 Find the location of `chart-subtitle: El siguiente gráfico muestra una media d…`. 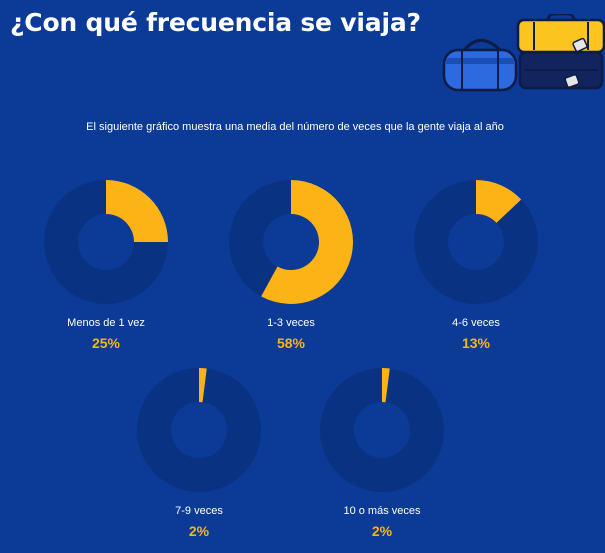

chart-subtitle: El siguiente gráfico muestra una media d… is located at coordinates (295, 127).